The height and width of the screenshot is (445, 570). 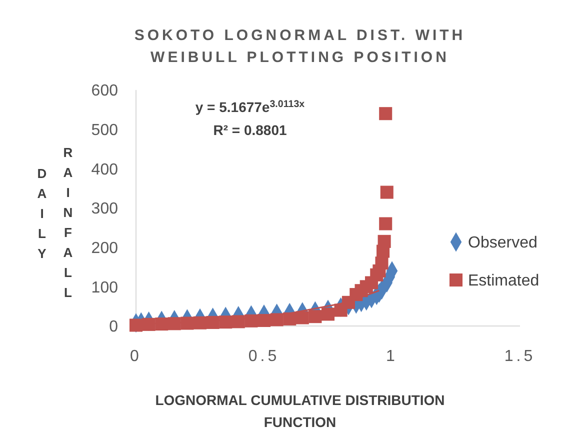 What do you see at coordinates (264, 356) in the screenshot?
I see `x-tick-label: 0.5` at bounding box center [264, 356].